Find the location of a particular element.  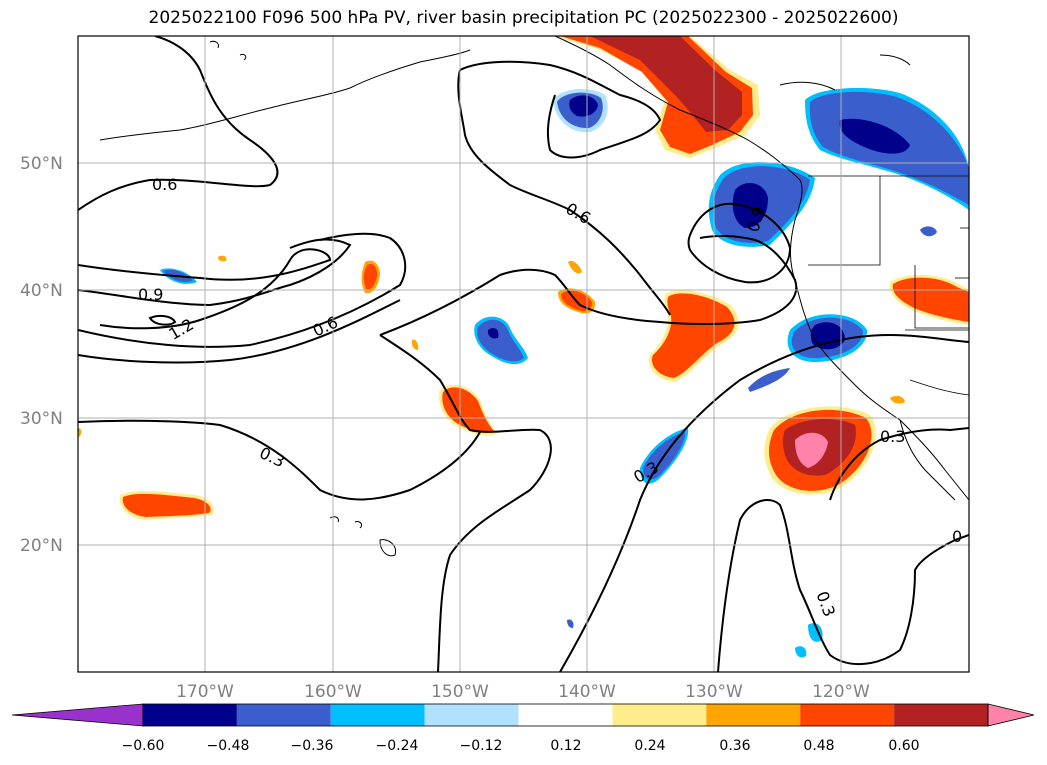

colorbar-tick-label: 0.48 is located at coordinates (818, 746).